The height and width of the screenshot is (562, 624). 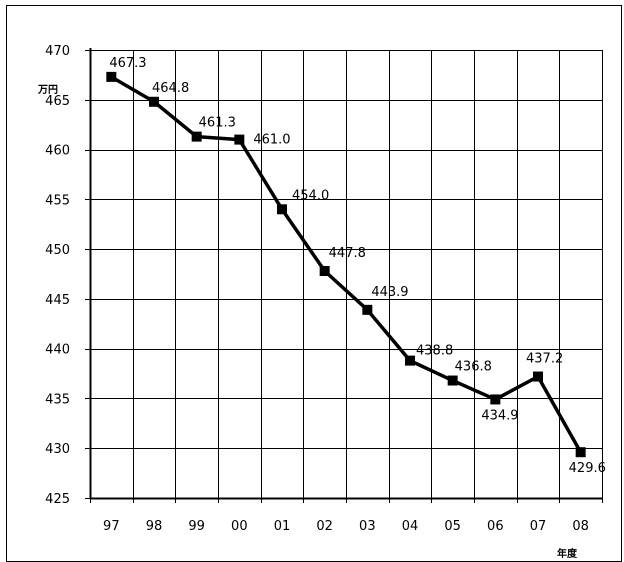 I want to click on x-tick-labels: 97 98 99 00 01 02 03 04 05 06 07 08, so click(x=346, y=526).